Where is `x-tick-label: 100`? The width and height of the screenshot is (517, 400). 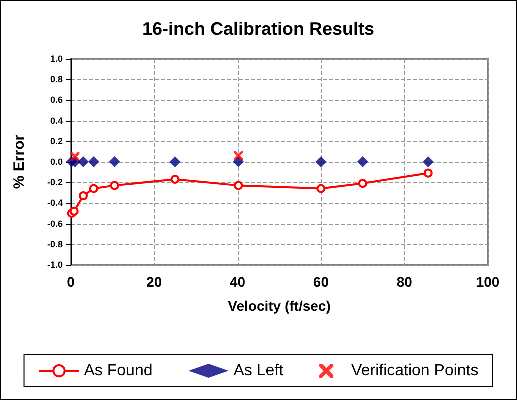 x-tick-label: 100 is located at coordinates (488, 282).